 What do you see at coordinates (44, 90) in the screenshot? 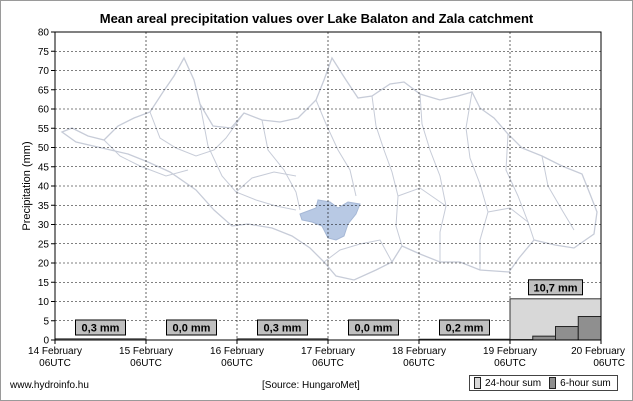
I see `y-tick-label: 65` at bounding box center [44, 90].